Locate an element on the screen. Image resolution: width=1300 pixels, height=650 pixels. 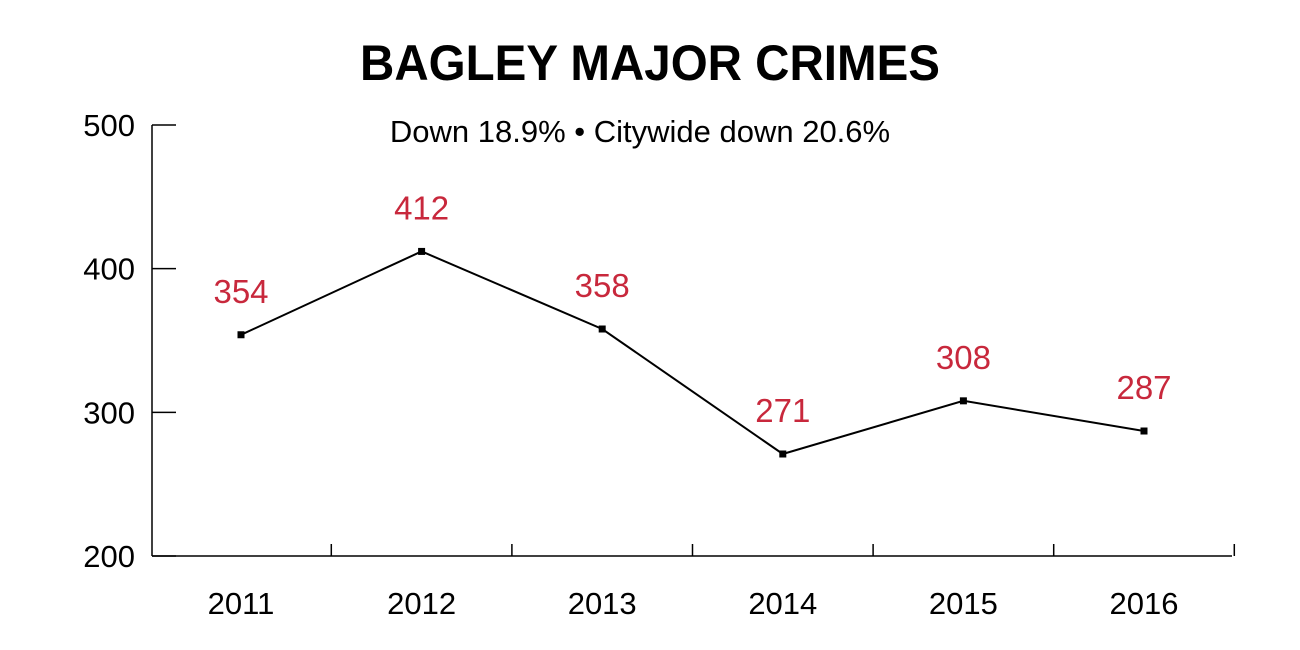
y-axis: 200 300 400 500 is located at coordinates (129, 341).